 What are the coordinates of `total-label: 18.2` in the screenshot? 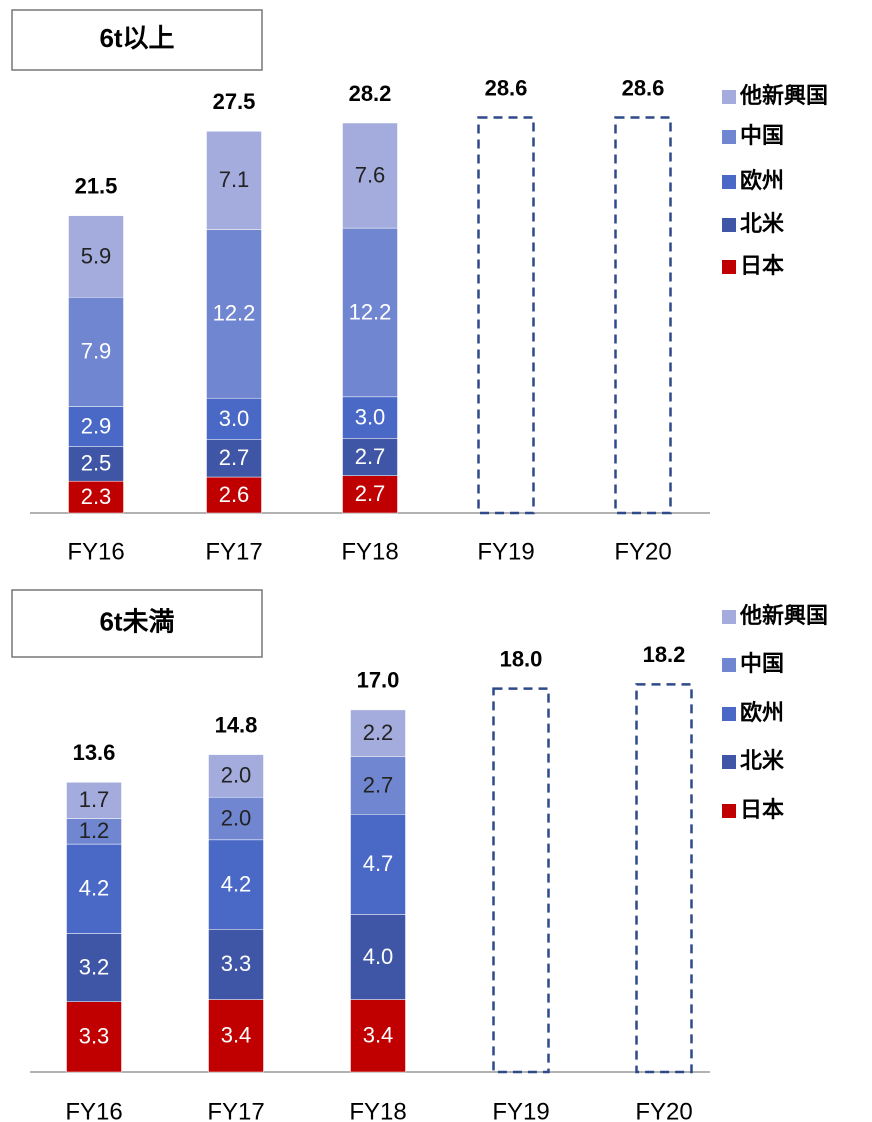 It's located at (664, 654).